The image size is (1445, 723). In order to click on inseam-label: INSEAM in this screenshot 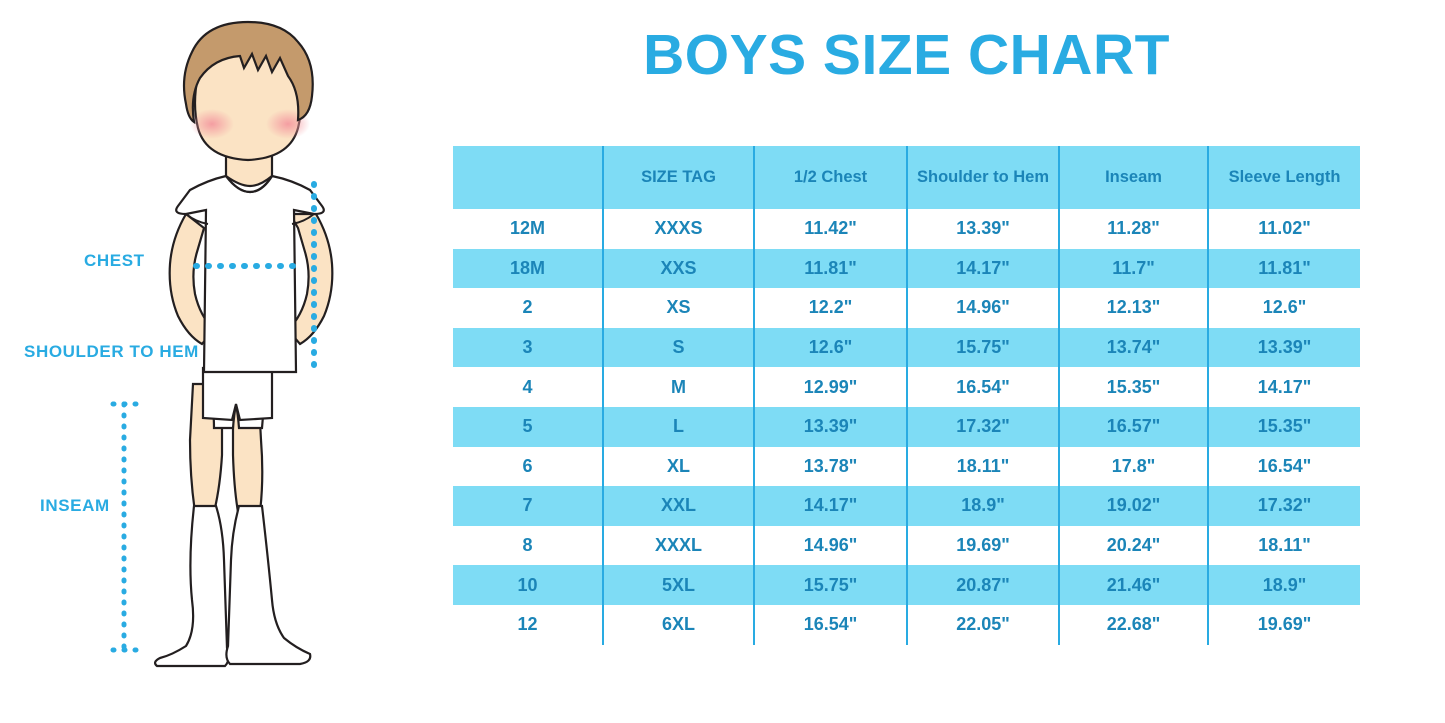, I will do `click(75, 505)`.